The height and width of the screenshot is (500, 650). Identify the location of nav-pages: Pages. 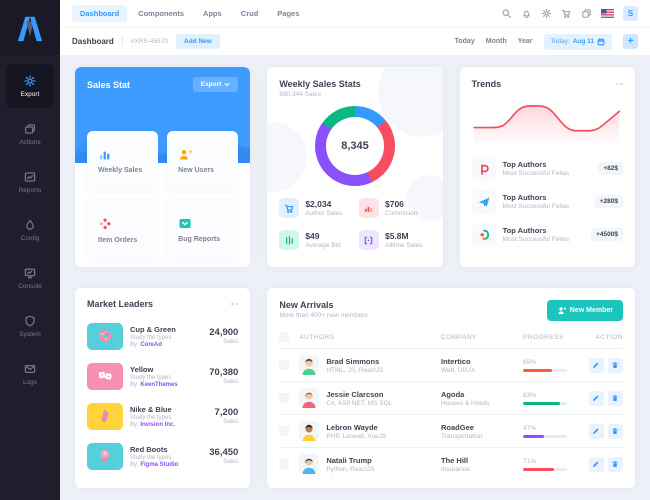
(288, 13).